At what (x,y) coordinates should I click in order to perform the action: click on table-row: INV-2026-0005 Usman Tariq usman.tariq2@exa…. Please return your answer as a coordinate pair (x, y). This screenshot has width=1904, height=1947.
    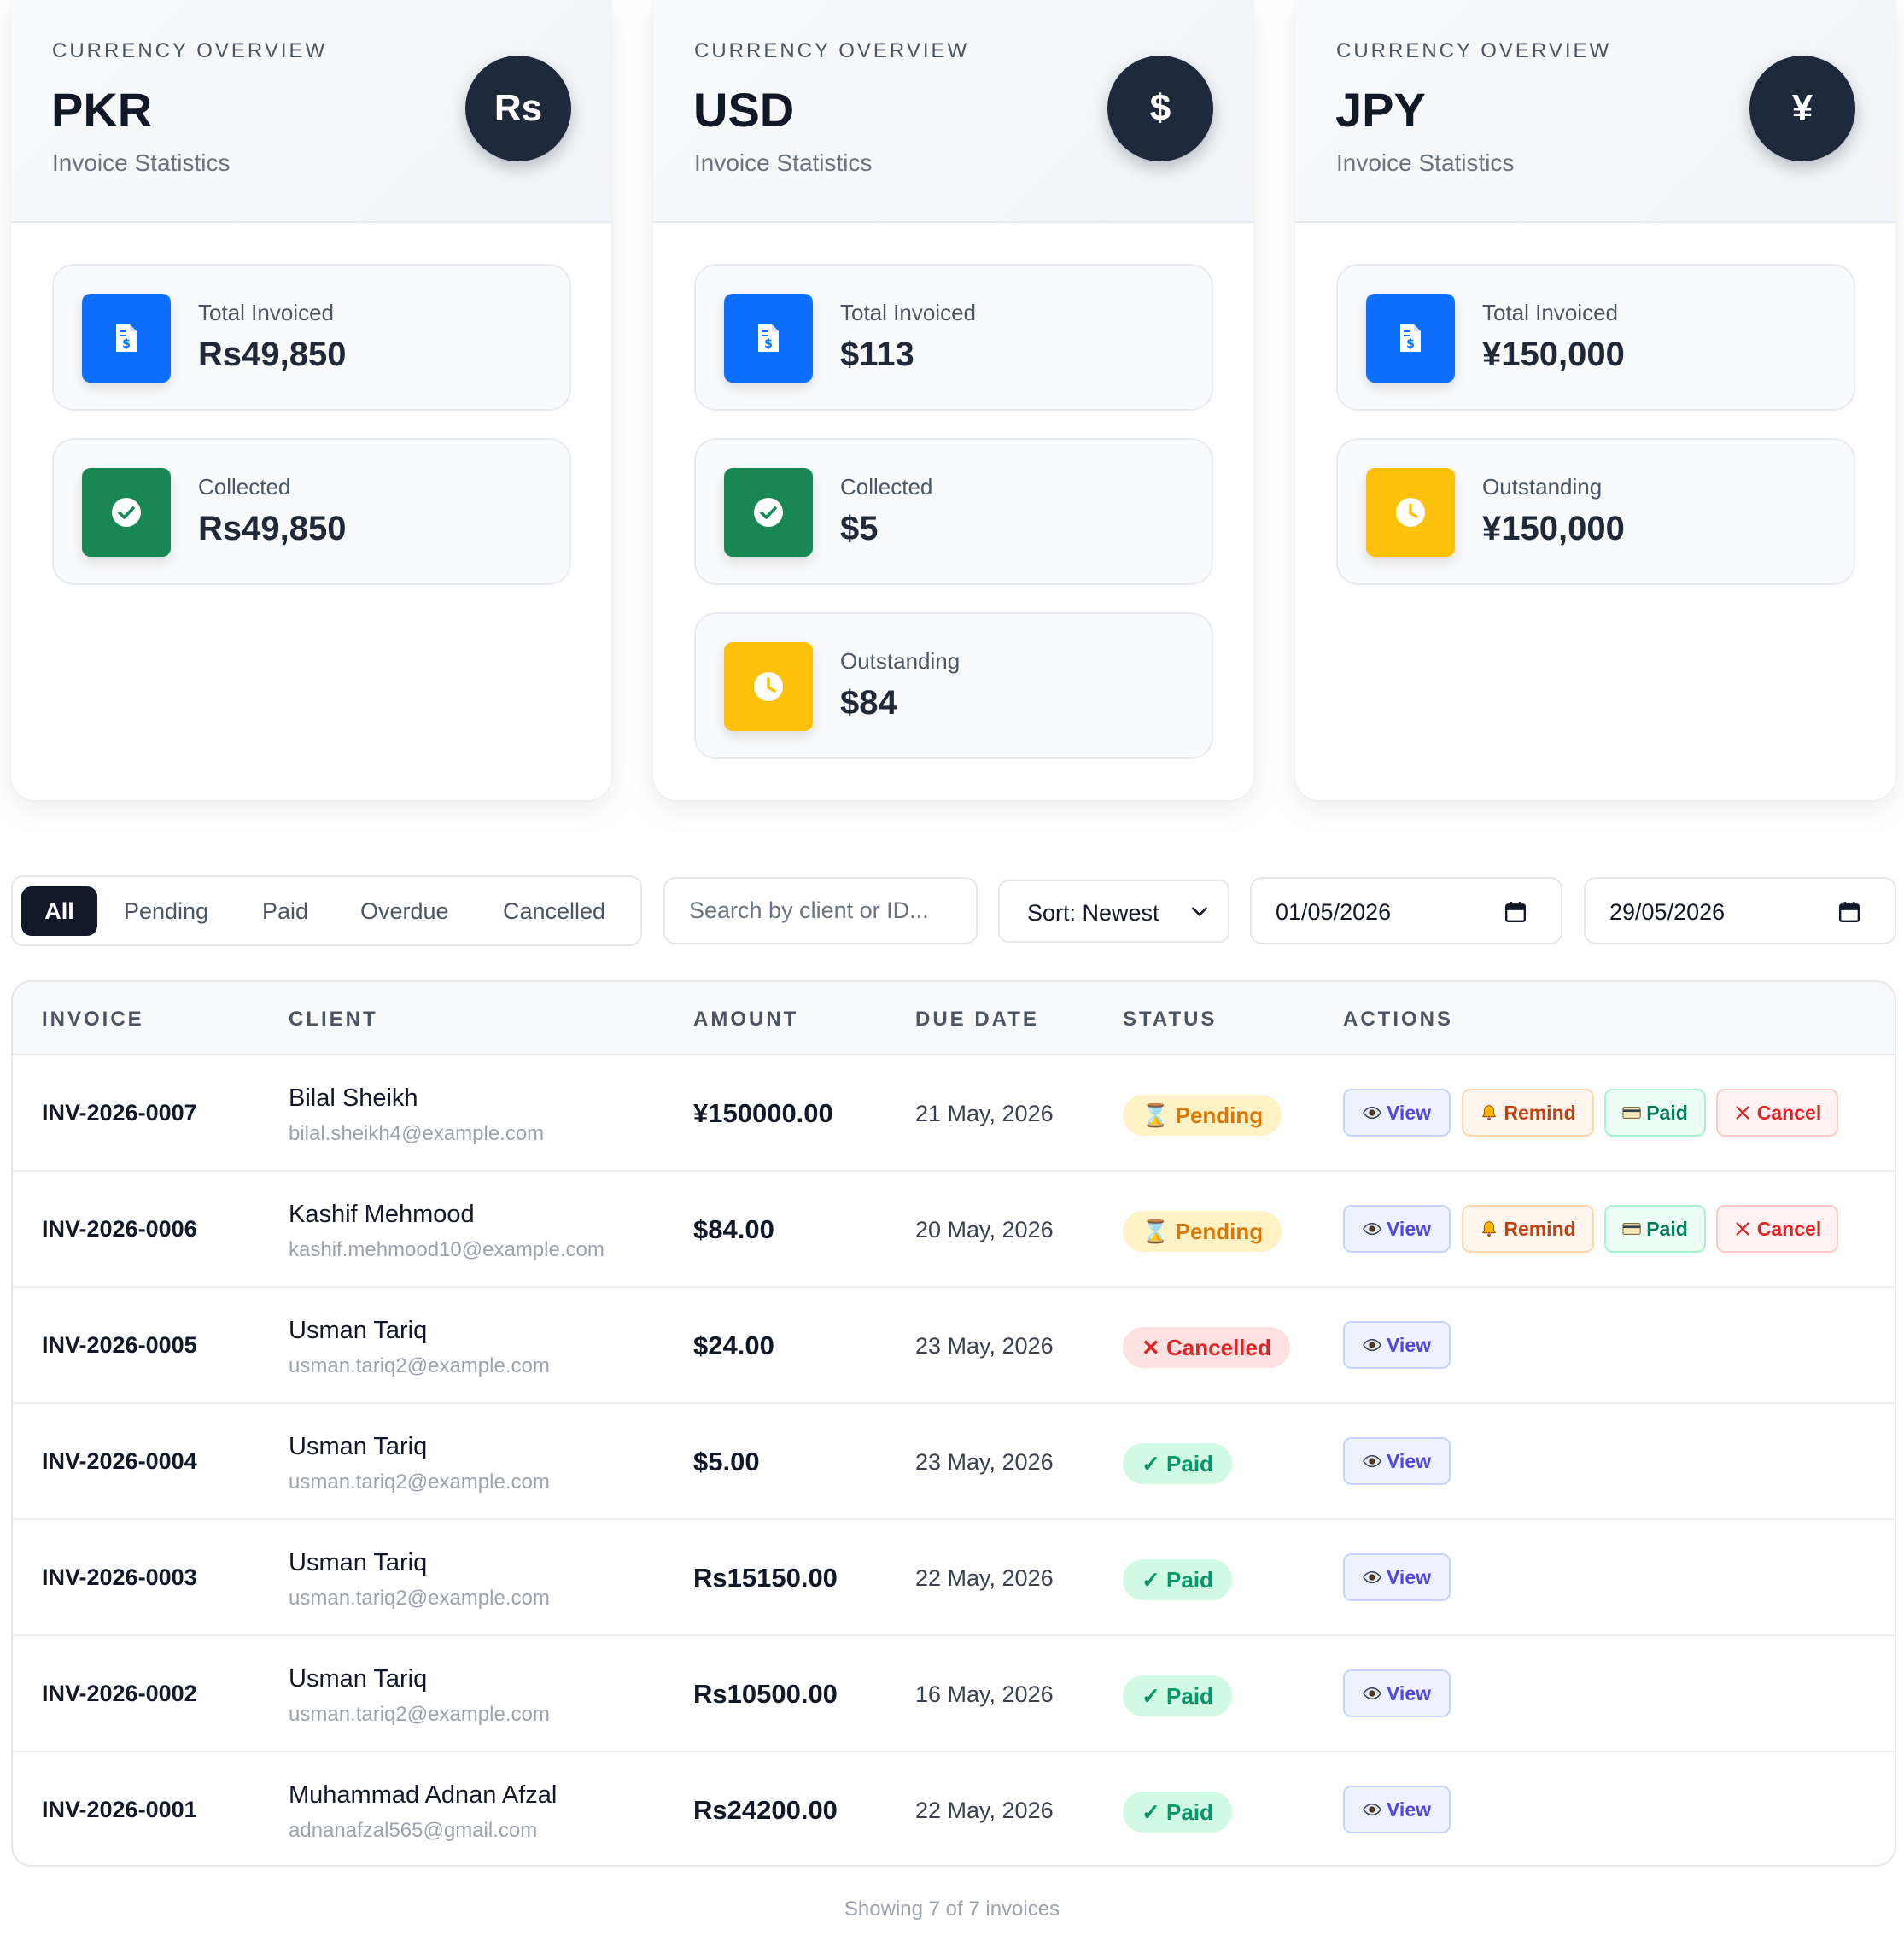
    Looking at the image, I should click on (954, 1346).